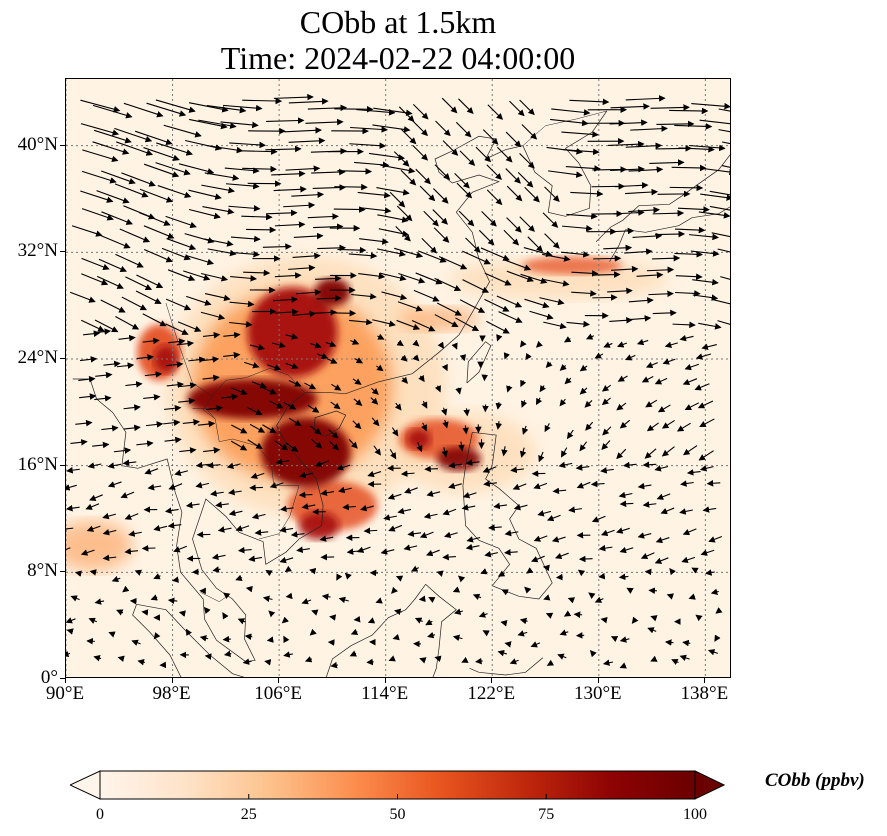  Describe the element at coordinates (65, 693) in the screenshot. I see `lon-tick-label: 90°E` at that location.